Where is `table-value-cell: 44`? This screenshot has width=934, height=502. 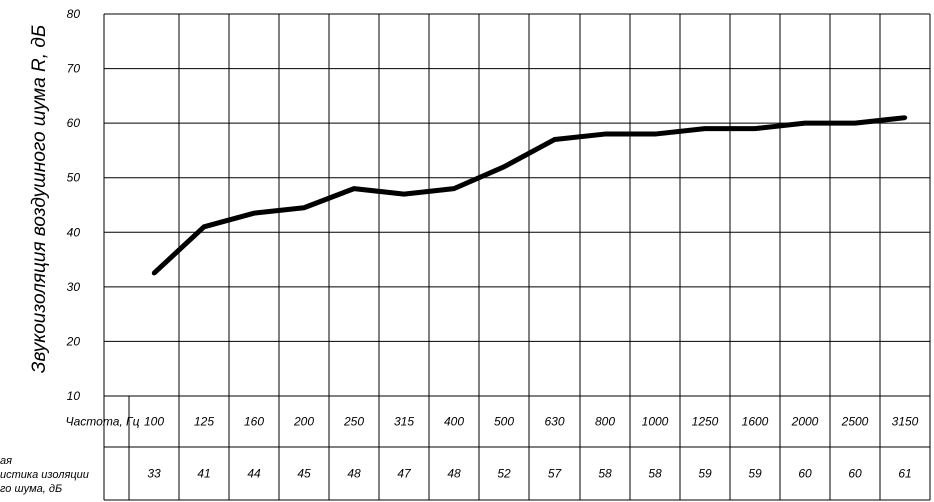 table-value-cell: 44 is located at coordinates (254, 474).